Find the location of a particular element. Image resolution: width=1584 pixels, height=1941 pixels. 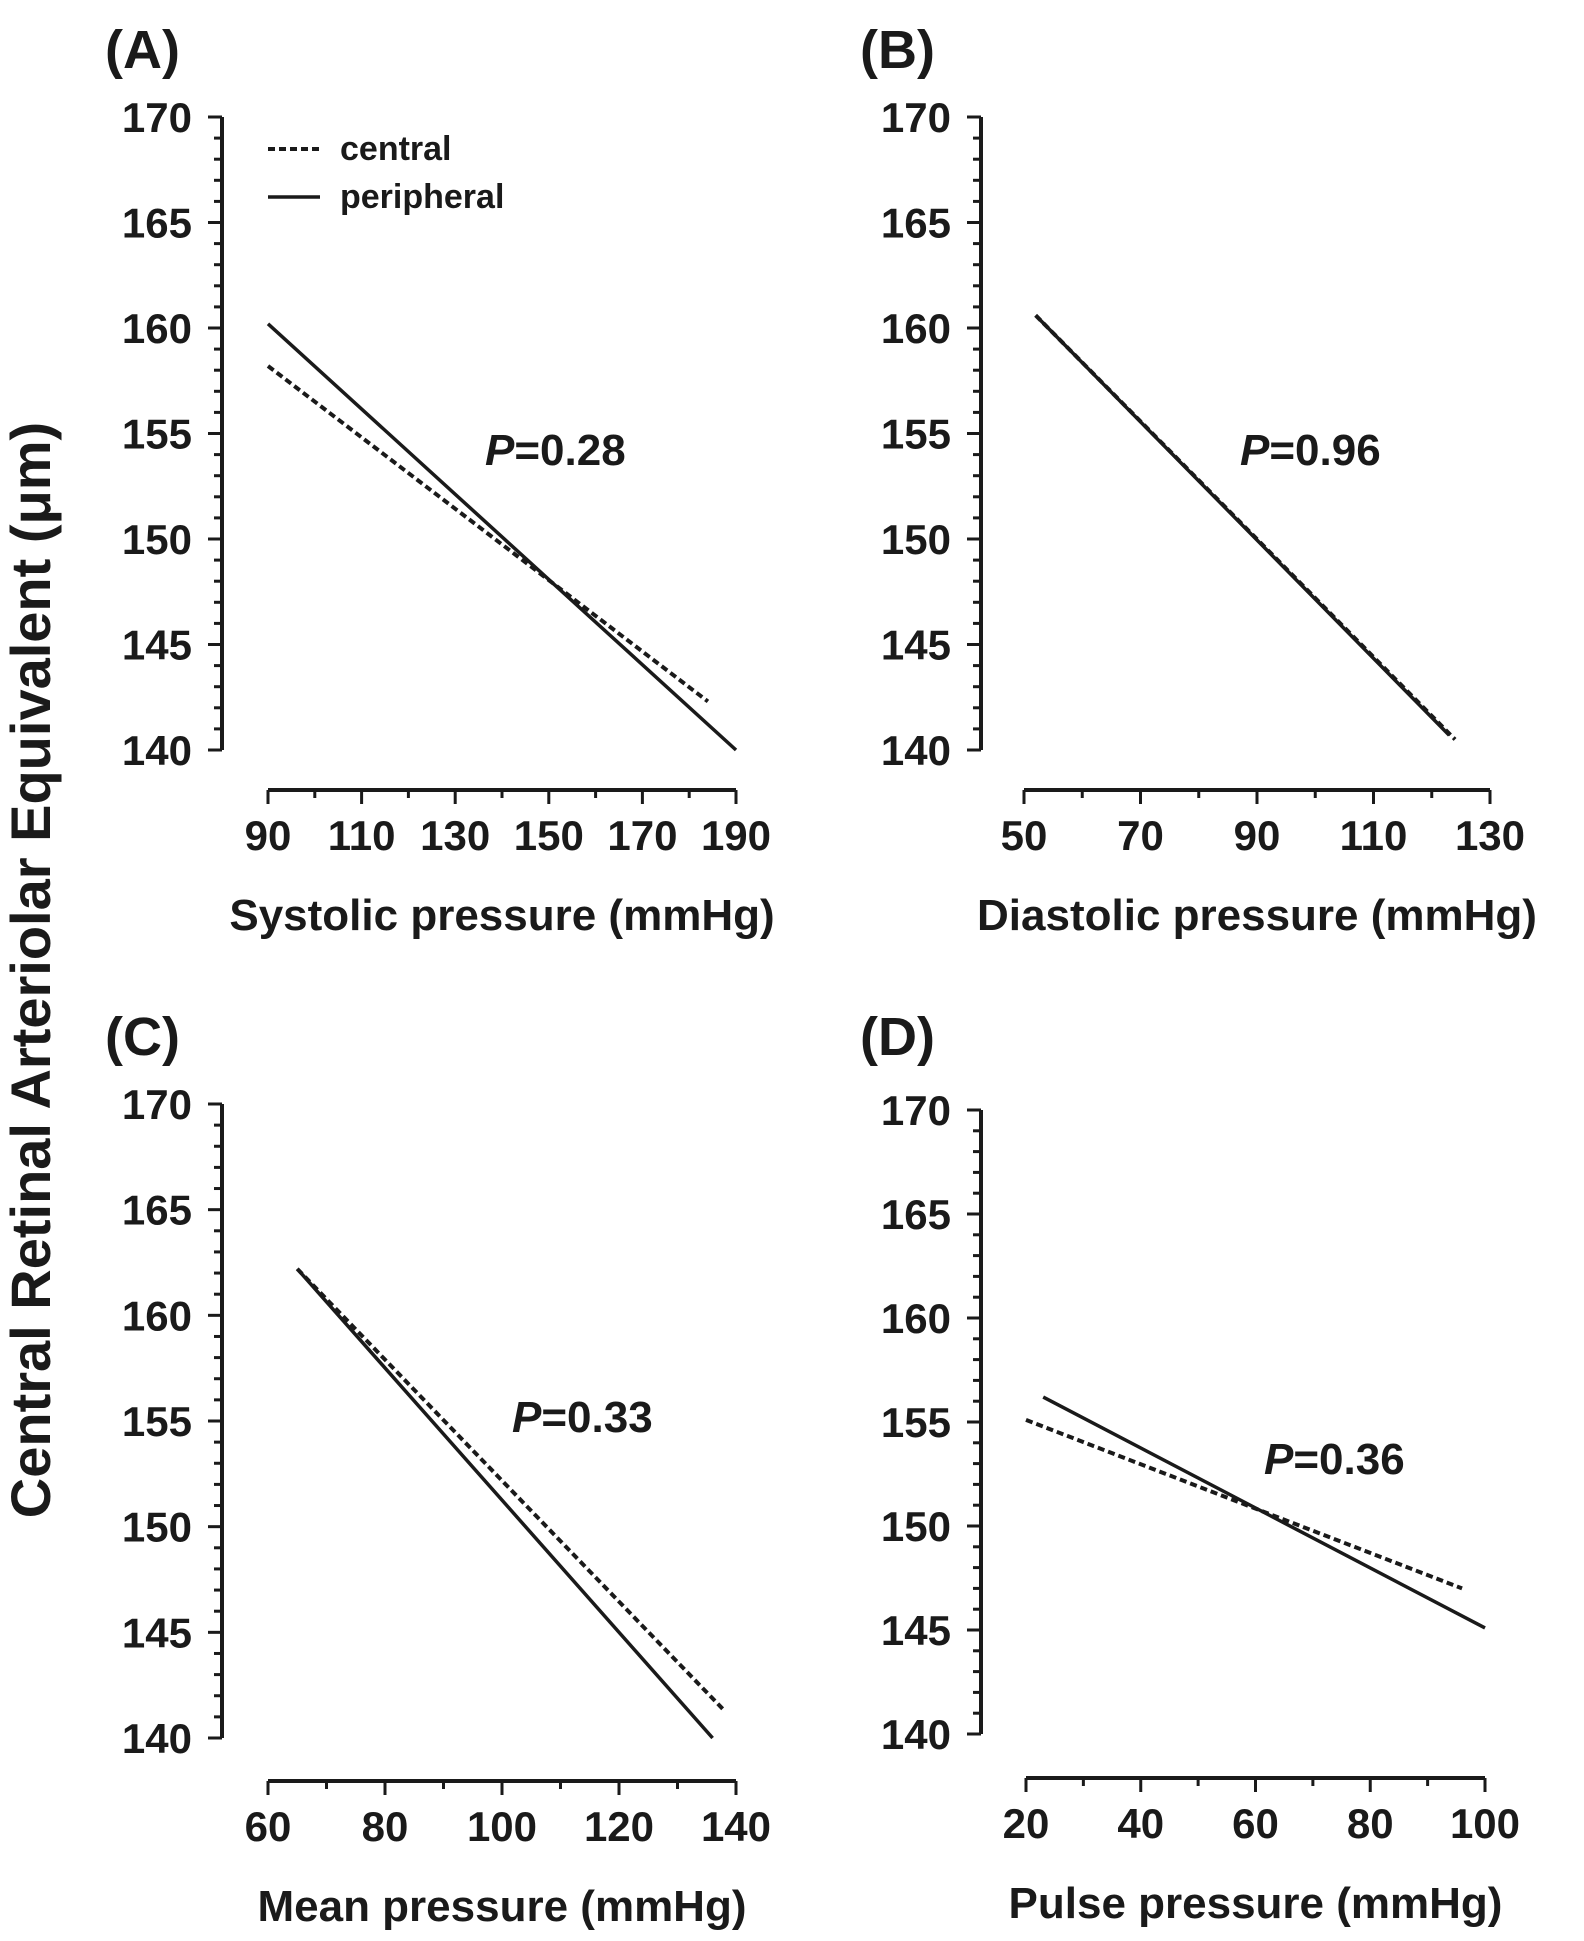

p-value-label: P=0.33 is located at coordinates (582, 1417).